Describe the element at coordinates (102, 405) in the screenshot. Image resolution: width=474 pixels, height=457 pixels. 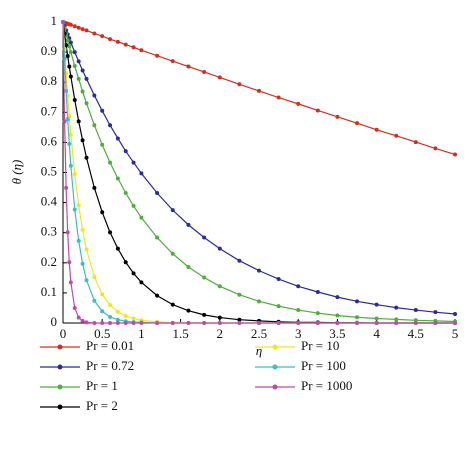
I see `legend-label: Pr = 2` at that location.